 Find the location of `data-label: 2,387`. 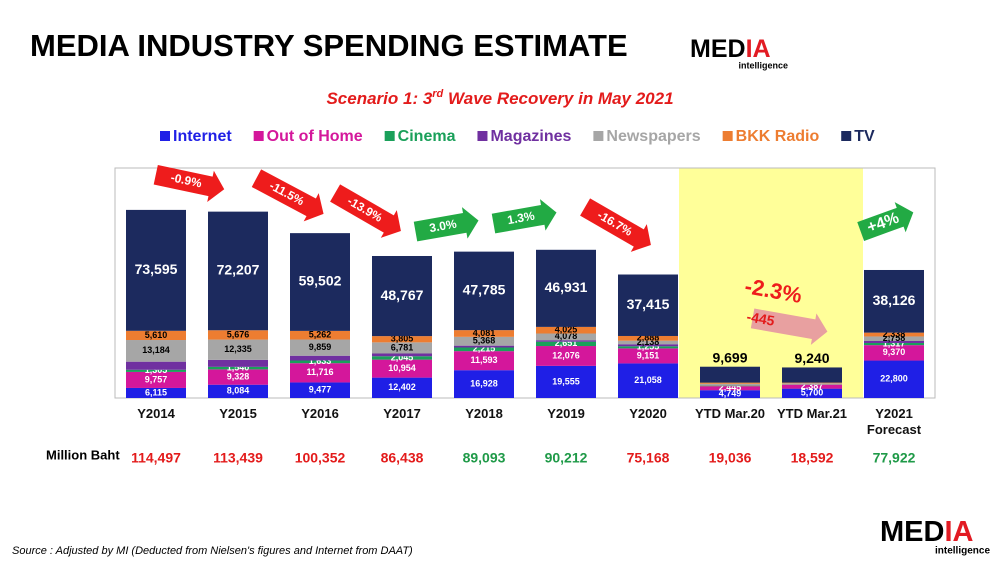

data-label: 2,387 is located at coordinates (812, 386).